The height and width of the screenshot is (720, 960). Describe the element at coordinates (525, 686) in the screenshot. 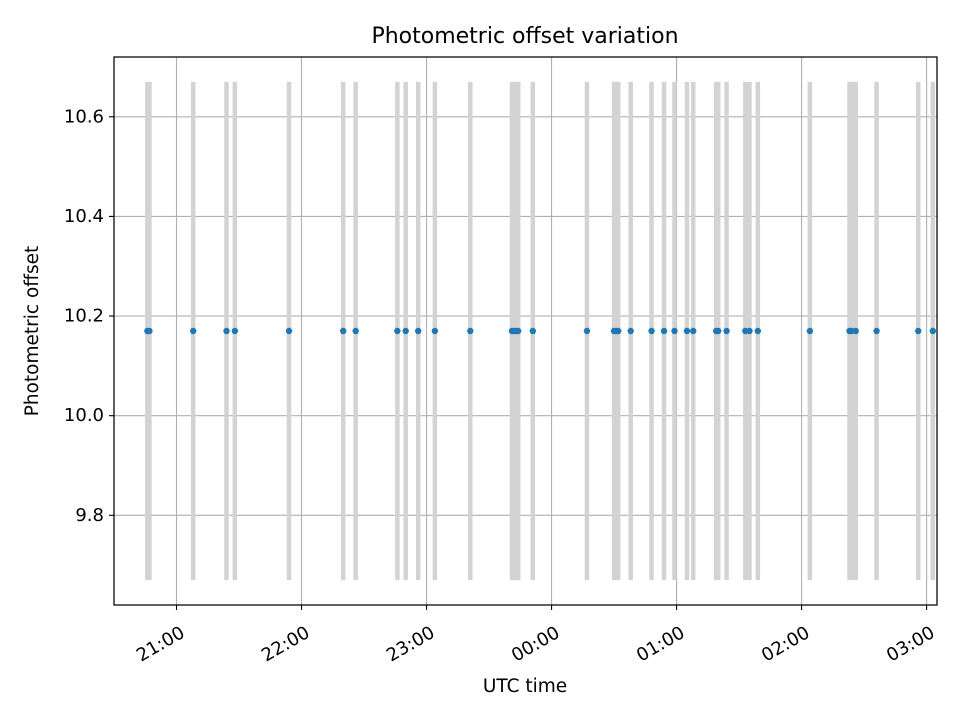

I see `x-axis-label: UTC time` at that location.